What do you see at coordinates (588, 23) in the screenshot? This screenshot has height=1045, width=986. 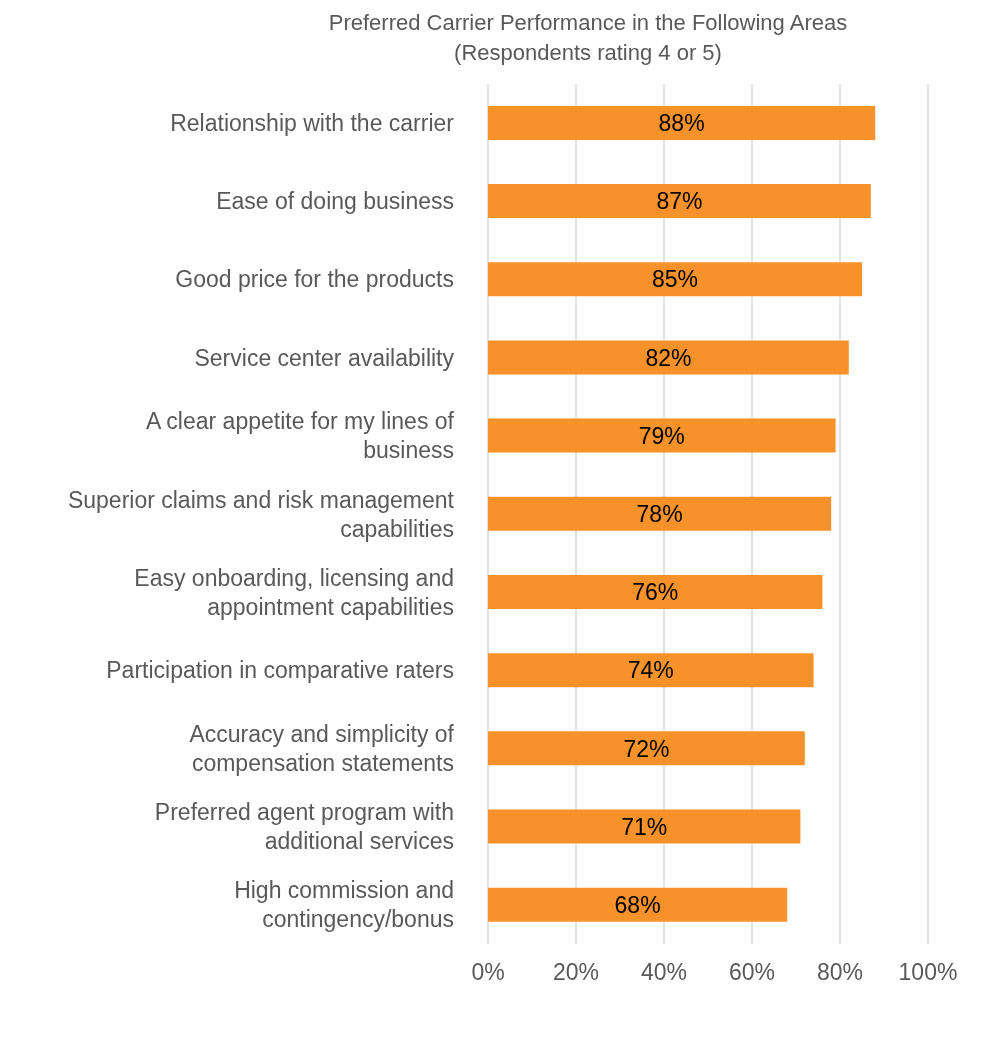 I see `chart-title: Preferred Carrier Performance in the Following Areas` at bounding box center [588, 23].